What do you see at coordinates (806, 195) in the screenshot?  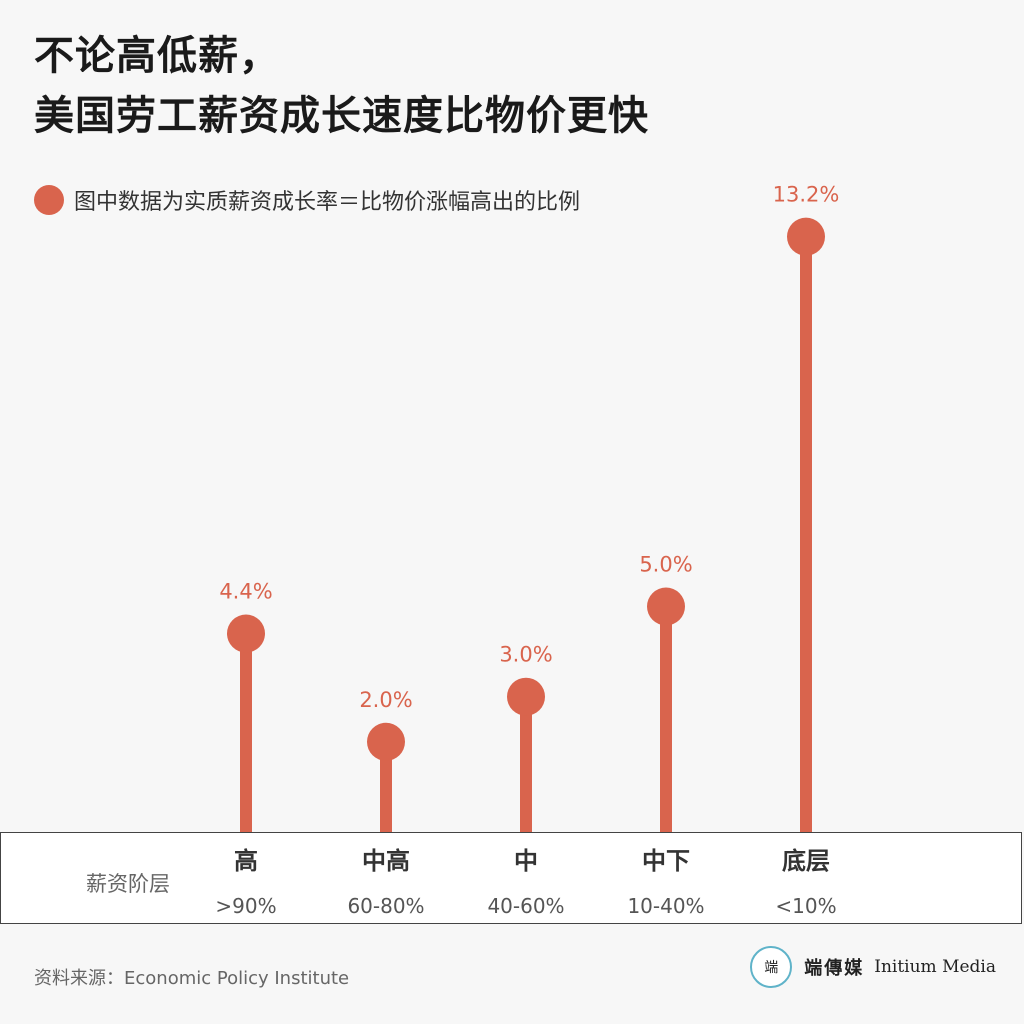 I see `value-label-bottom: 13.2%` at bounding box center [806, 195].